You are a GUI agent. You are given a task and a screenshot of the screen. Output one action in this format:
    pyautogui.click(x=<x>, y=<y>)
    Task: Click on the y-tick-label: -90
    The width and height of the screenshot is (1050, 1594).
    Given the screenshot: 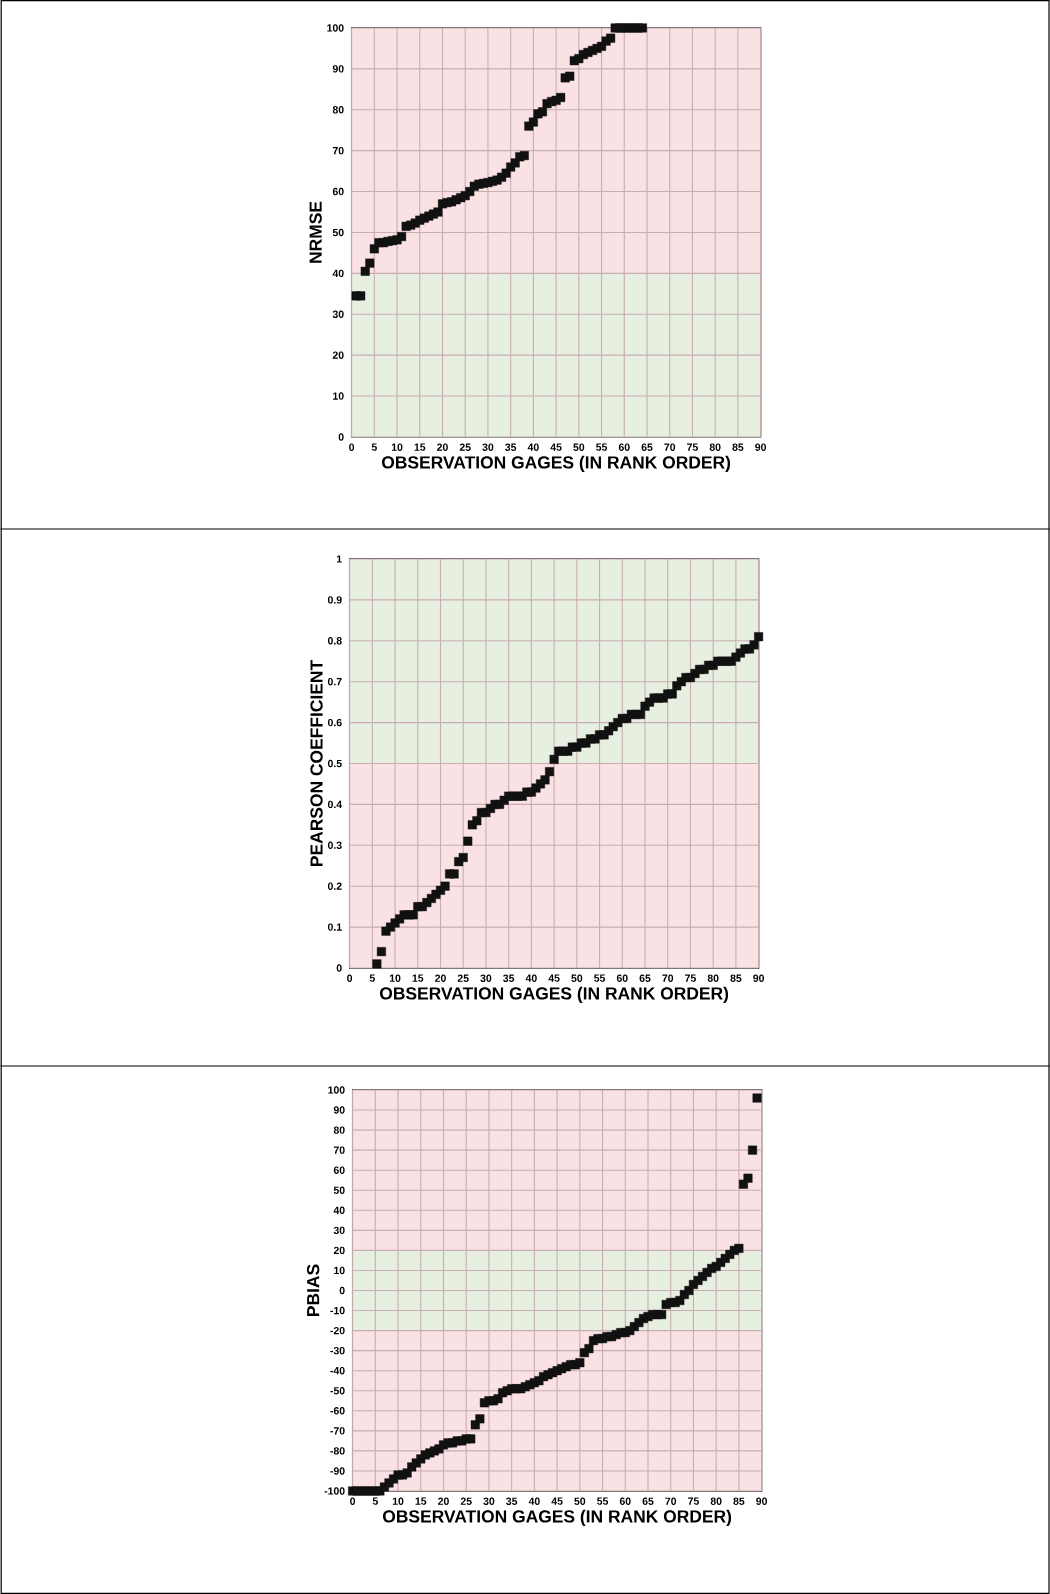 What is the action you would take?
    pyautogui.click(x=337, y=1471)
    